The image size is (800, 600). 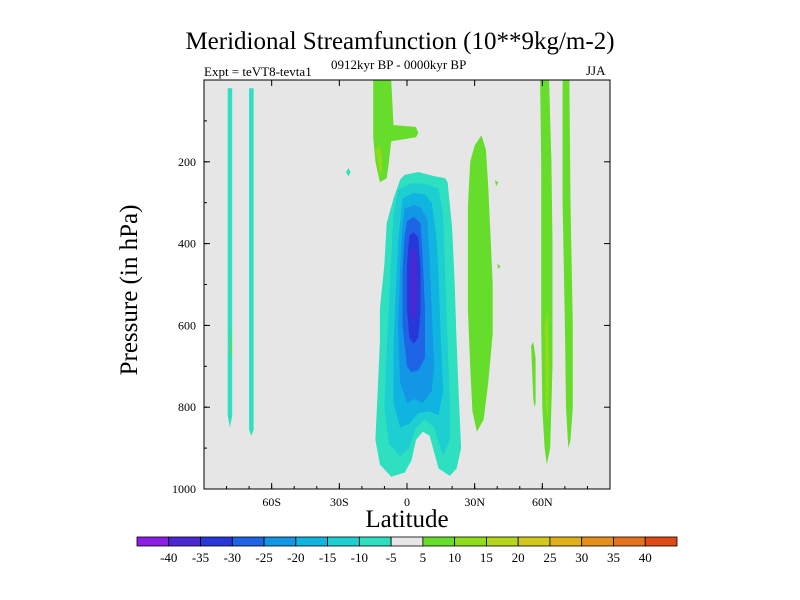 What do you see at coordinates (339, 502) in the screenshot?
I see `x-tick-label: 30S` at bounding box center [339, 502].